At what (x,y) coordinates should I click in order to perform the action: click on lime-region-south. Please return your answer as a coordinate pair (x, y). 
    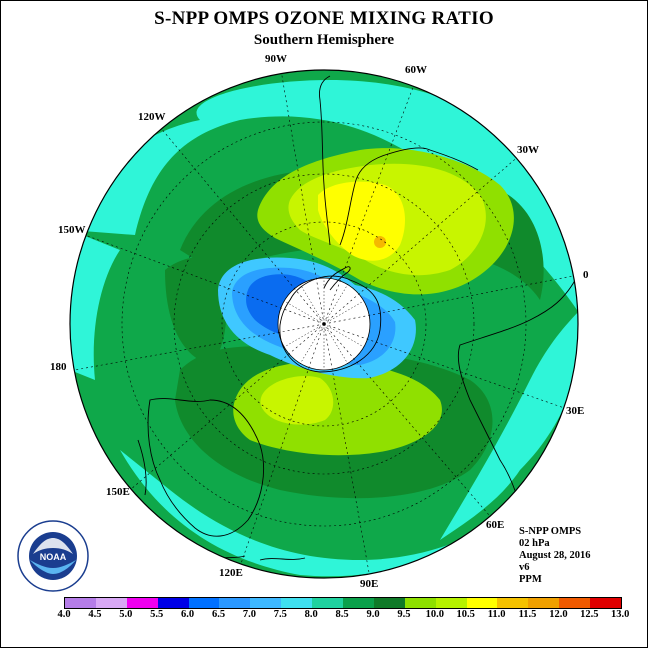
    Looking at the image, I should click on (297, 400).